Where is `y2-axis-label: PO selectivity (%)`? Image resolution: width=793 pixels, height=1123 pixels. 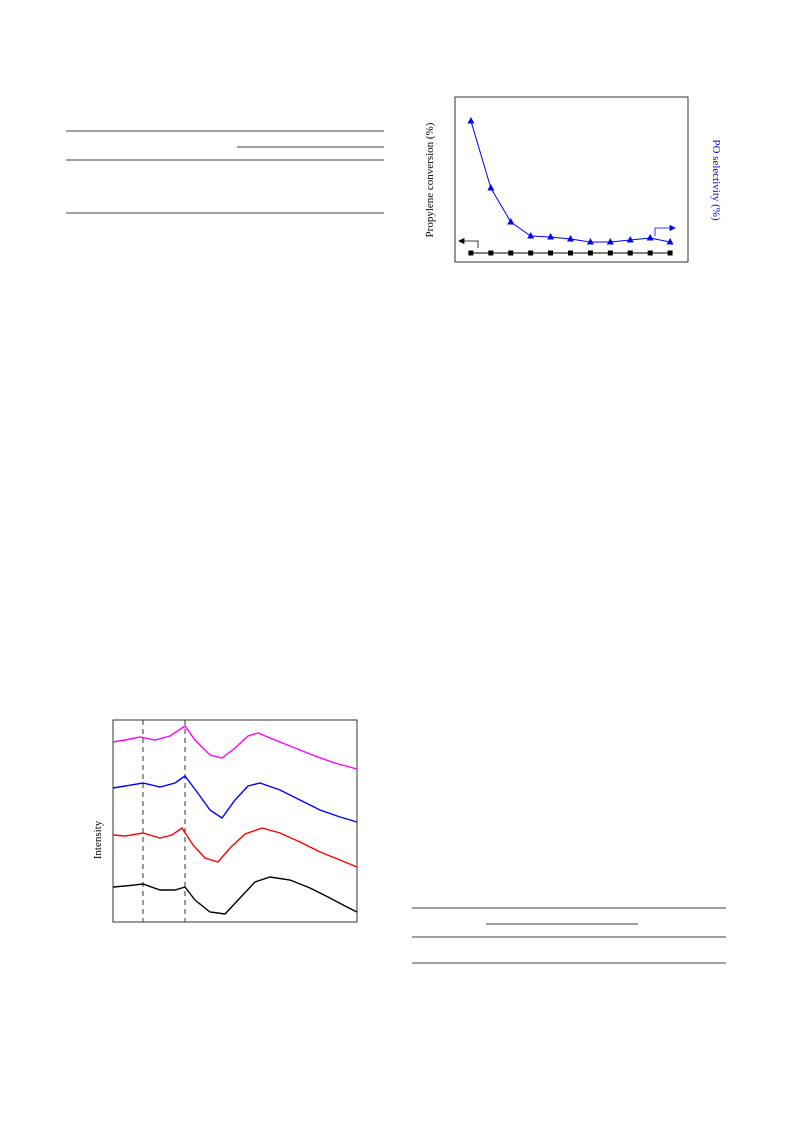
y2-axis-label: PO selectivity (%) is located at coordinates (716, 180).